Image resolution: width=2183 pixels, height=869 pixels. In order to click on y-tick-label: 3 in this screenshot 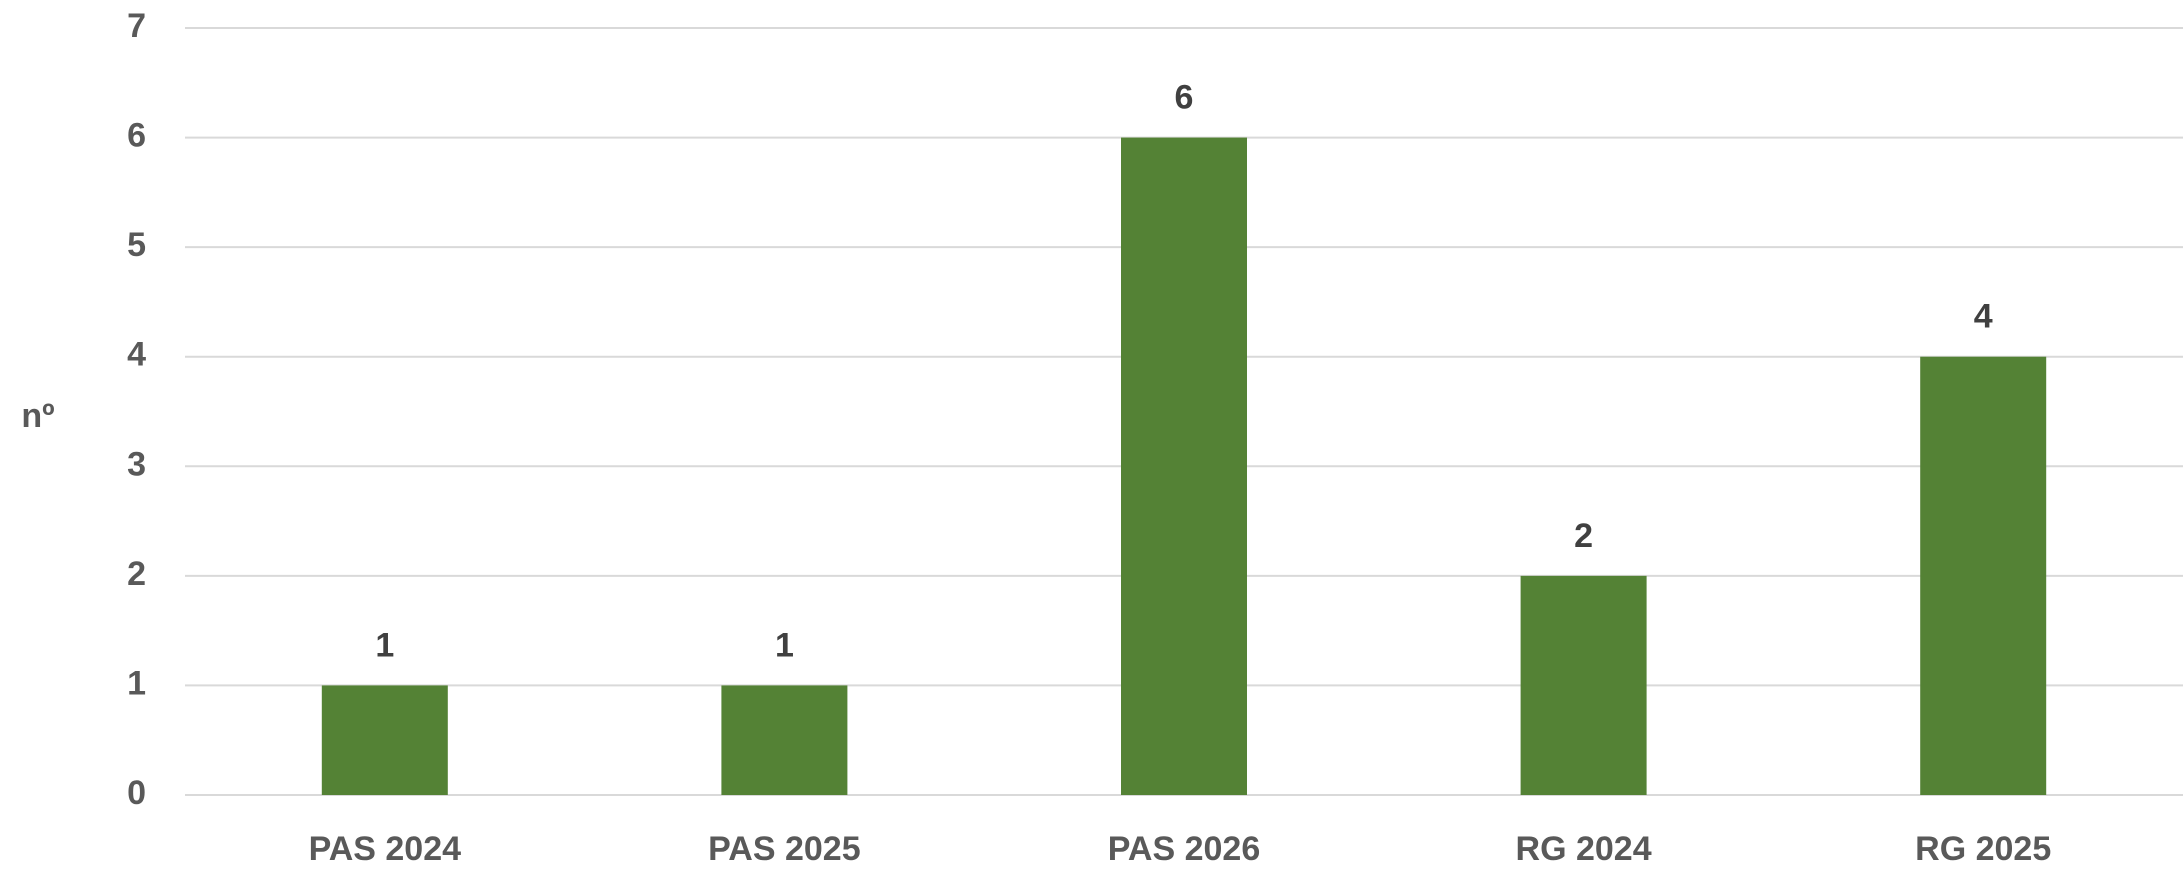, I will do `click(136, 464)`.